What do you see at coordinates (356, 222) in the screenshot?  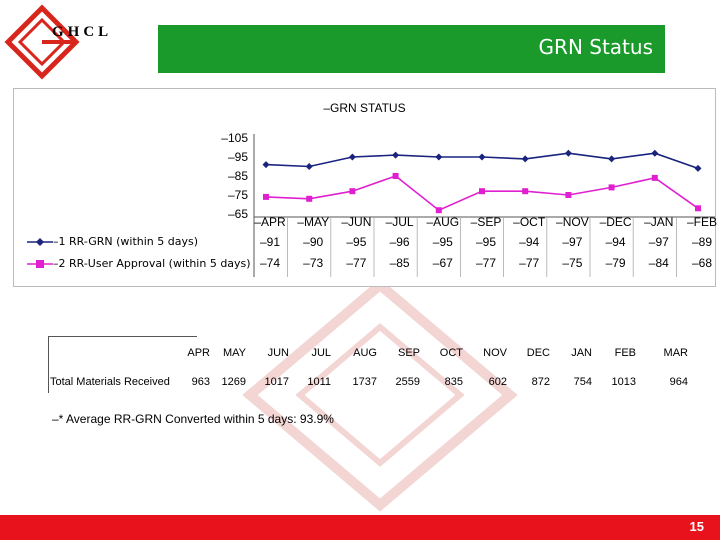 I see `x-tick-label: –JUN` at bounding box center [356, 222].